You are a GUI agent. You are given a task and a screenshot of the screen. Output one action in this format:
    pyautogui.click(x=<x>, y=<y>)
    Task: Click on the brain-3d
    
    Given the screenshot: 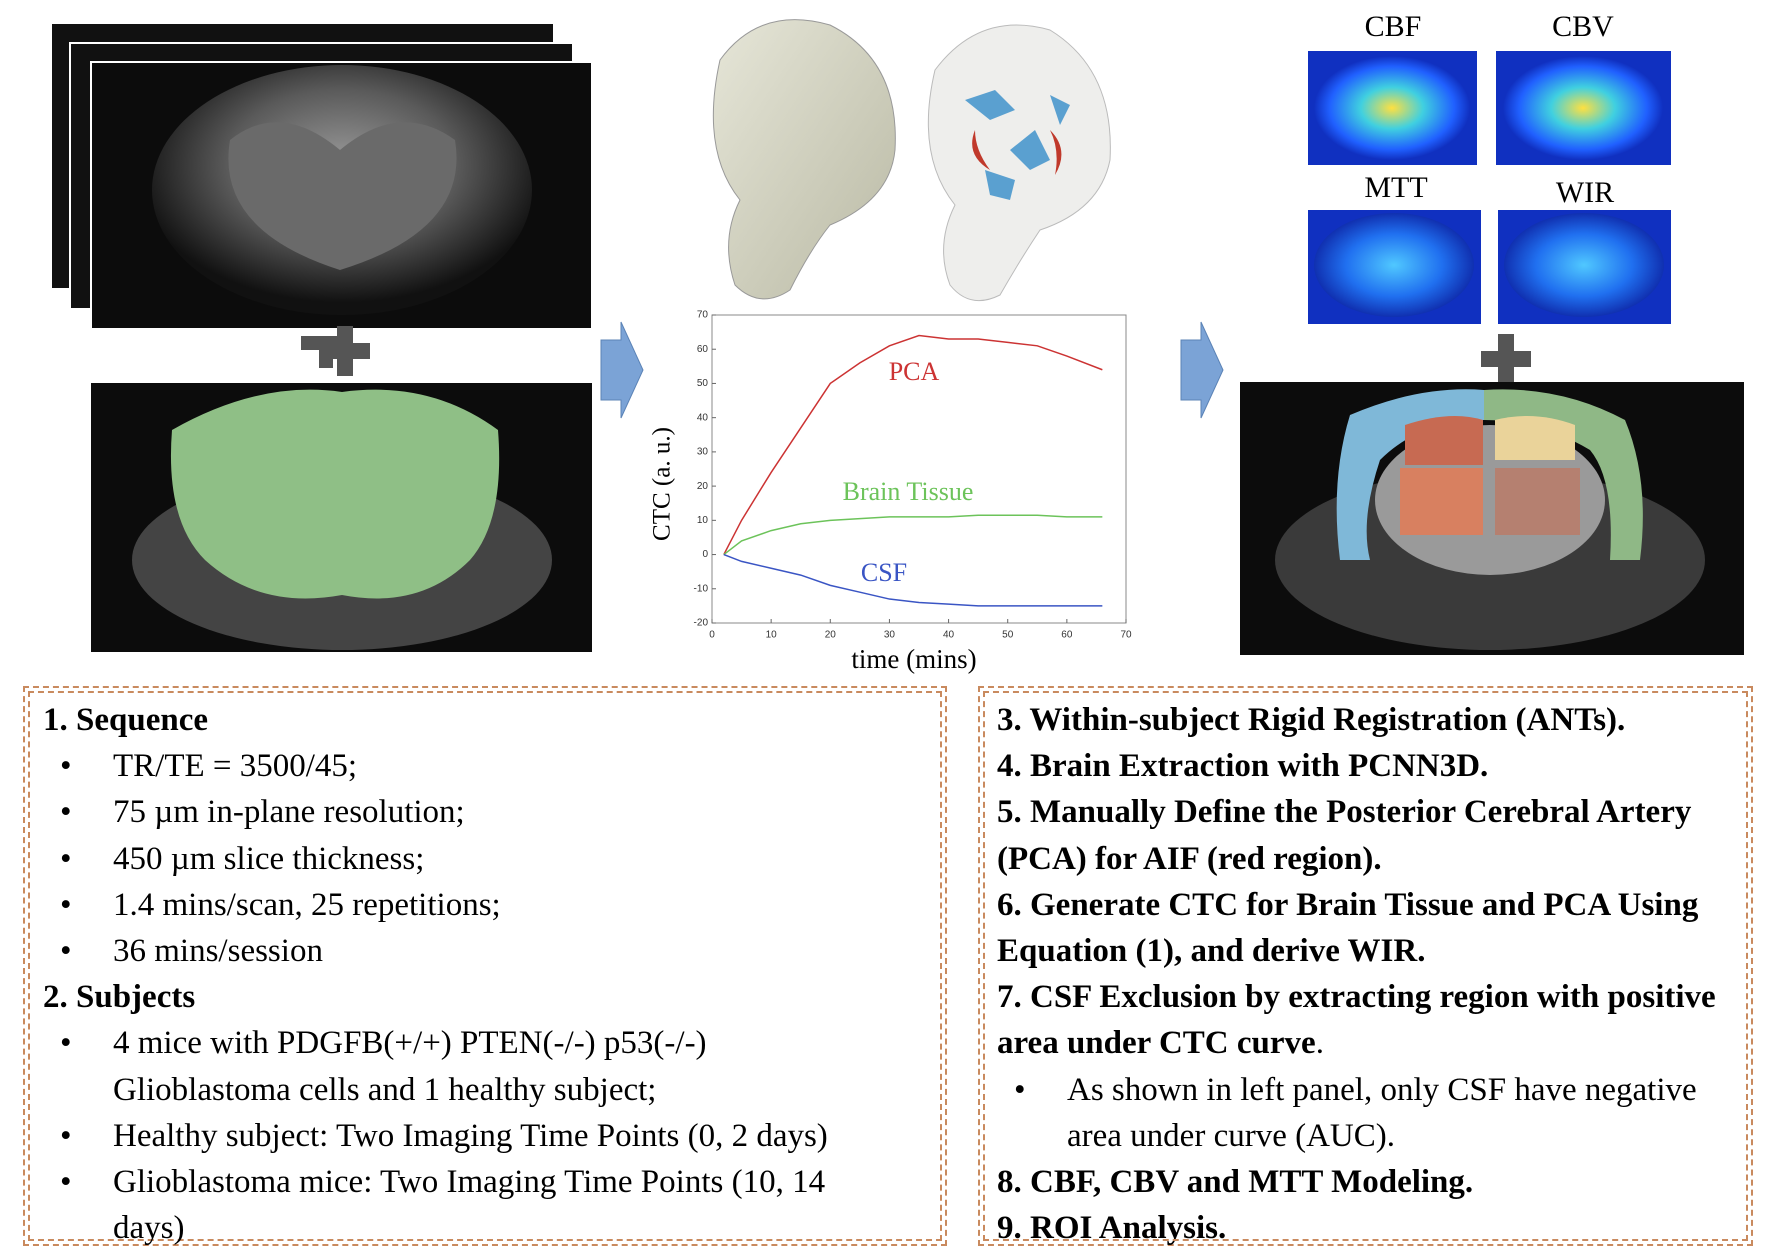 What is the action you would take?
    pyautogui.click(x=804, y=159)
    